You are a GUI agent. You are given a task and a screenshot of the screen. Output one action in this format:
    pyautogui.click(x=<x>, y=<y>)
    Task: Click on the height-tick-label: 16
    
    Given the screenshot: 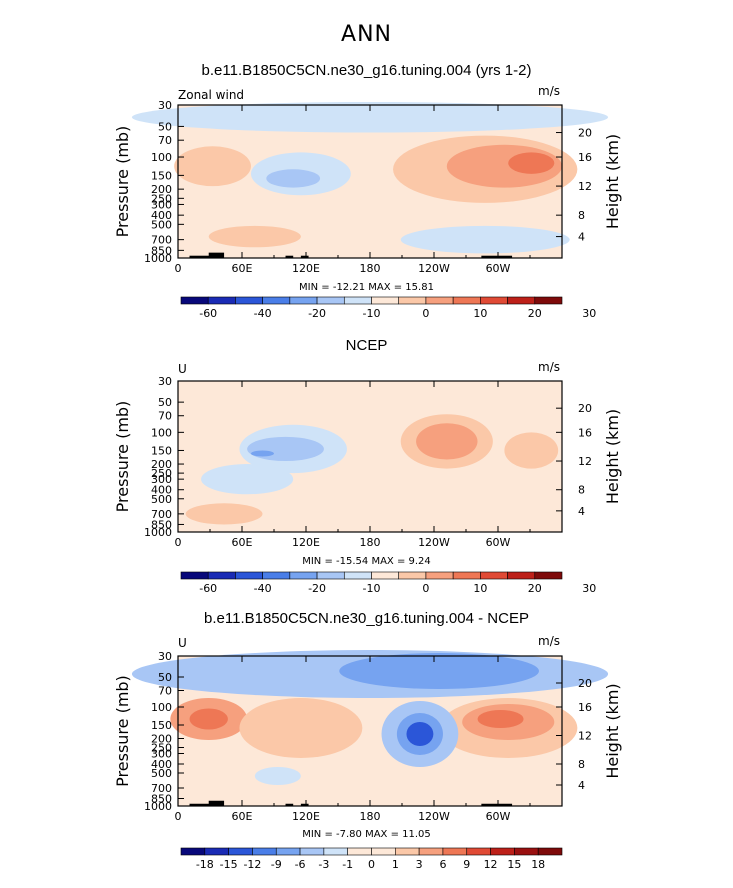 What is the action you would take?
    pyautogui.click(x=585, y=707)
    